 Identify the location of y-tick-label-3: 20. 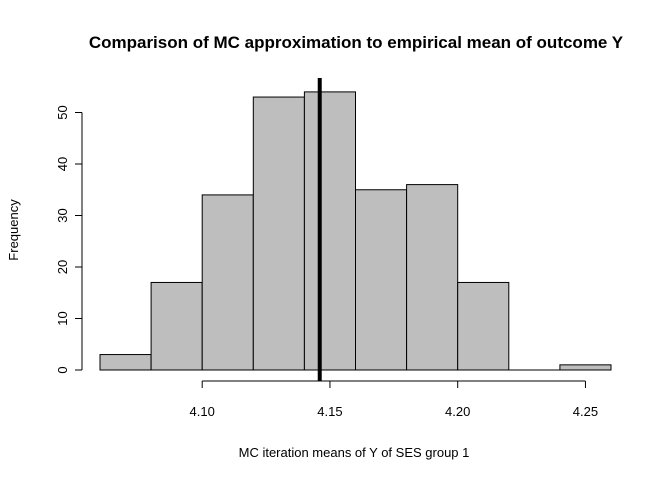
(62, 267).